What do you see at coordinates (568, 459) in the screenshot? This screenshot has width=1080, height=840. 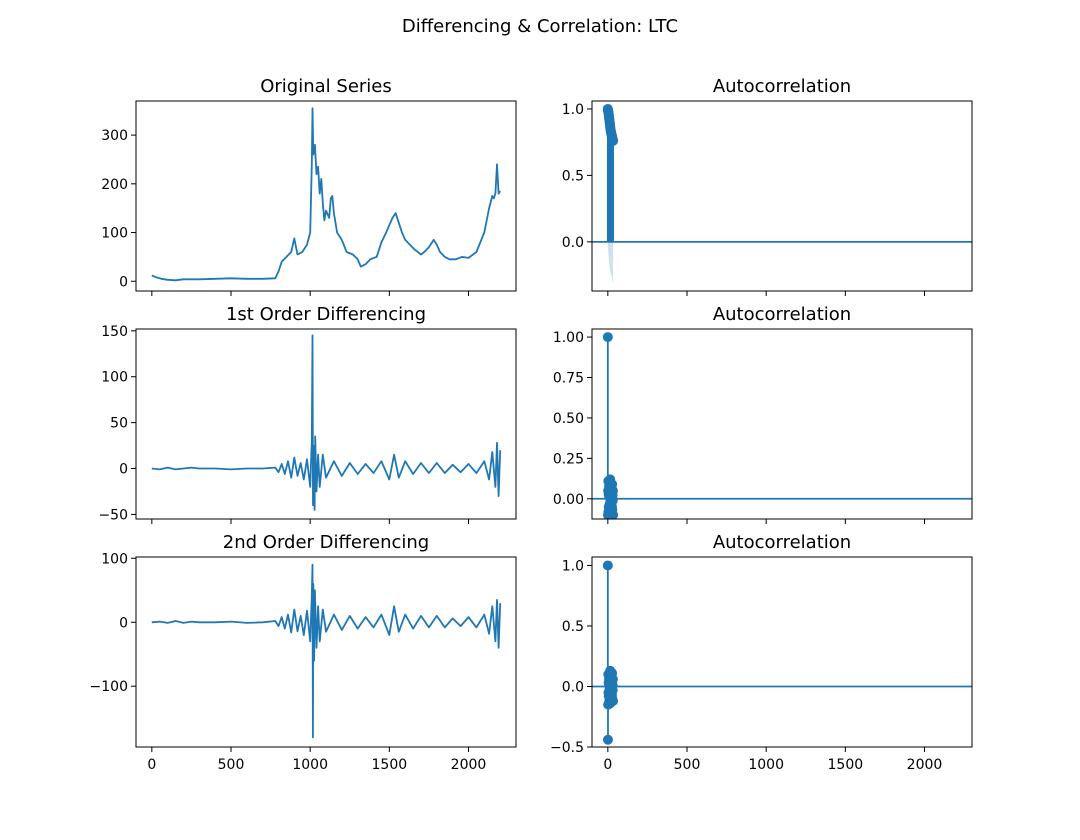 I see `y-tick-label: 0.25` at bounding box center [568, 459].